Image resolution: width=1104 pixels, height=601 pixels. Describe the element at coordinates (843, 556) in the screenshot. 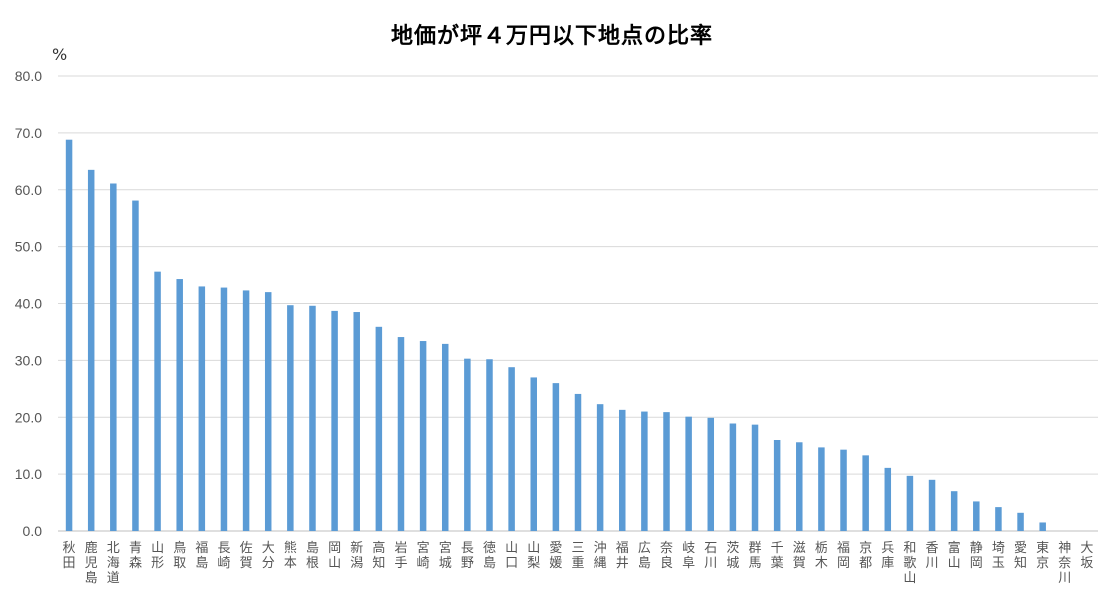

I see `x-tick-label: 福岡` at that location.